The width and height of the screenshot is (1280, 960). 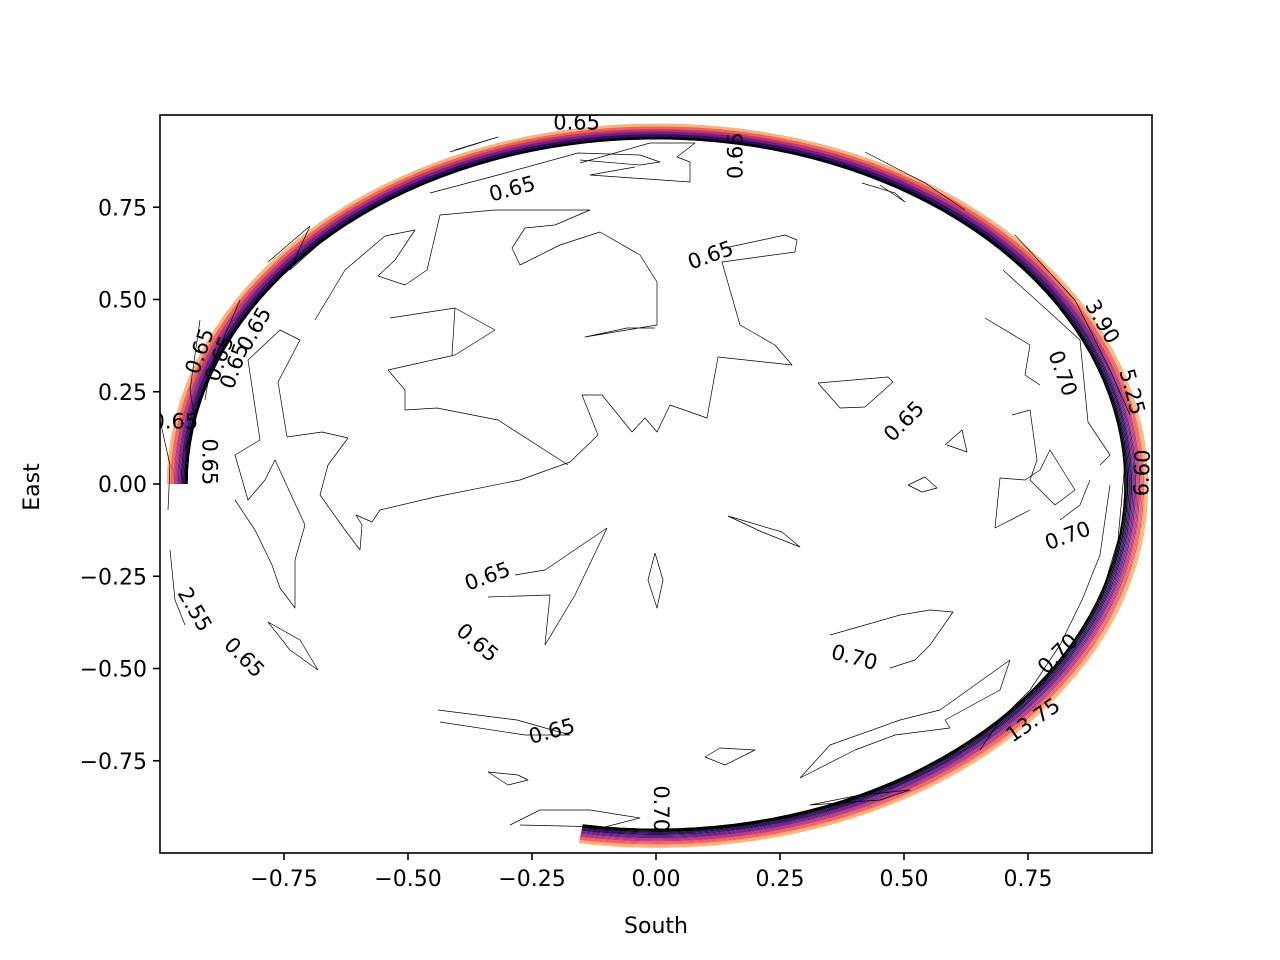 What do you see at coordinates (122, 301) in the screenshot?
I see `y-tick-label: 0.50` at bounding box center [122, 301].